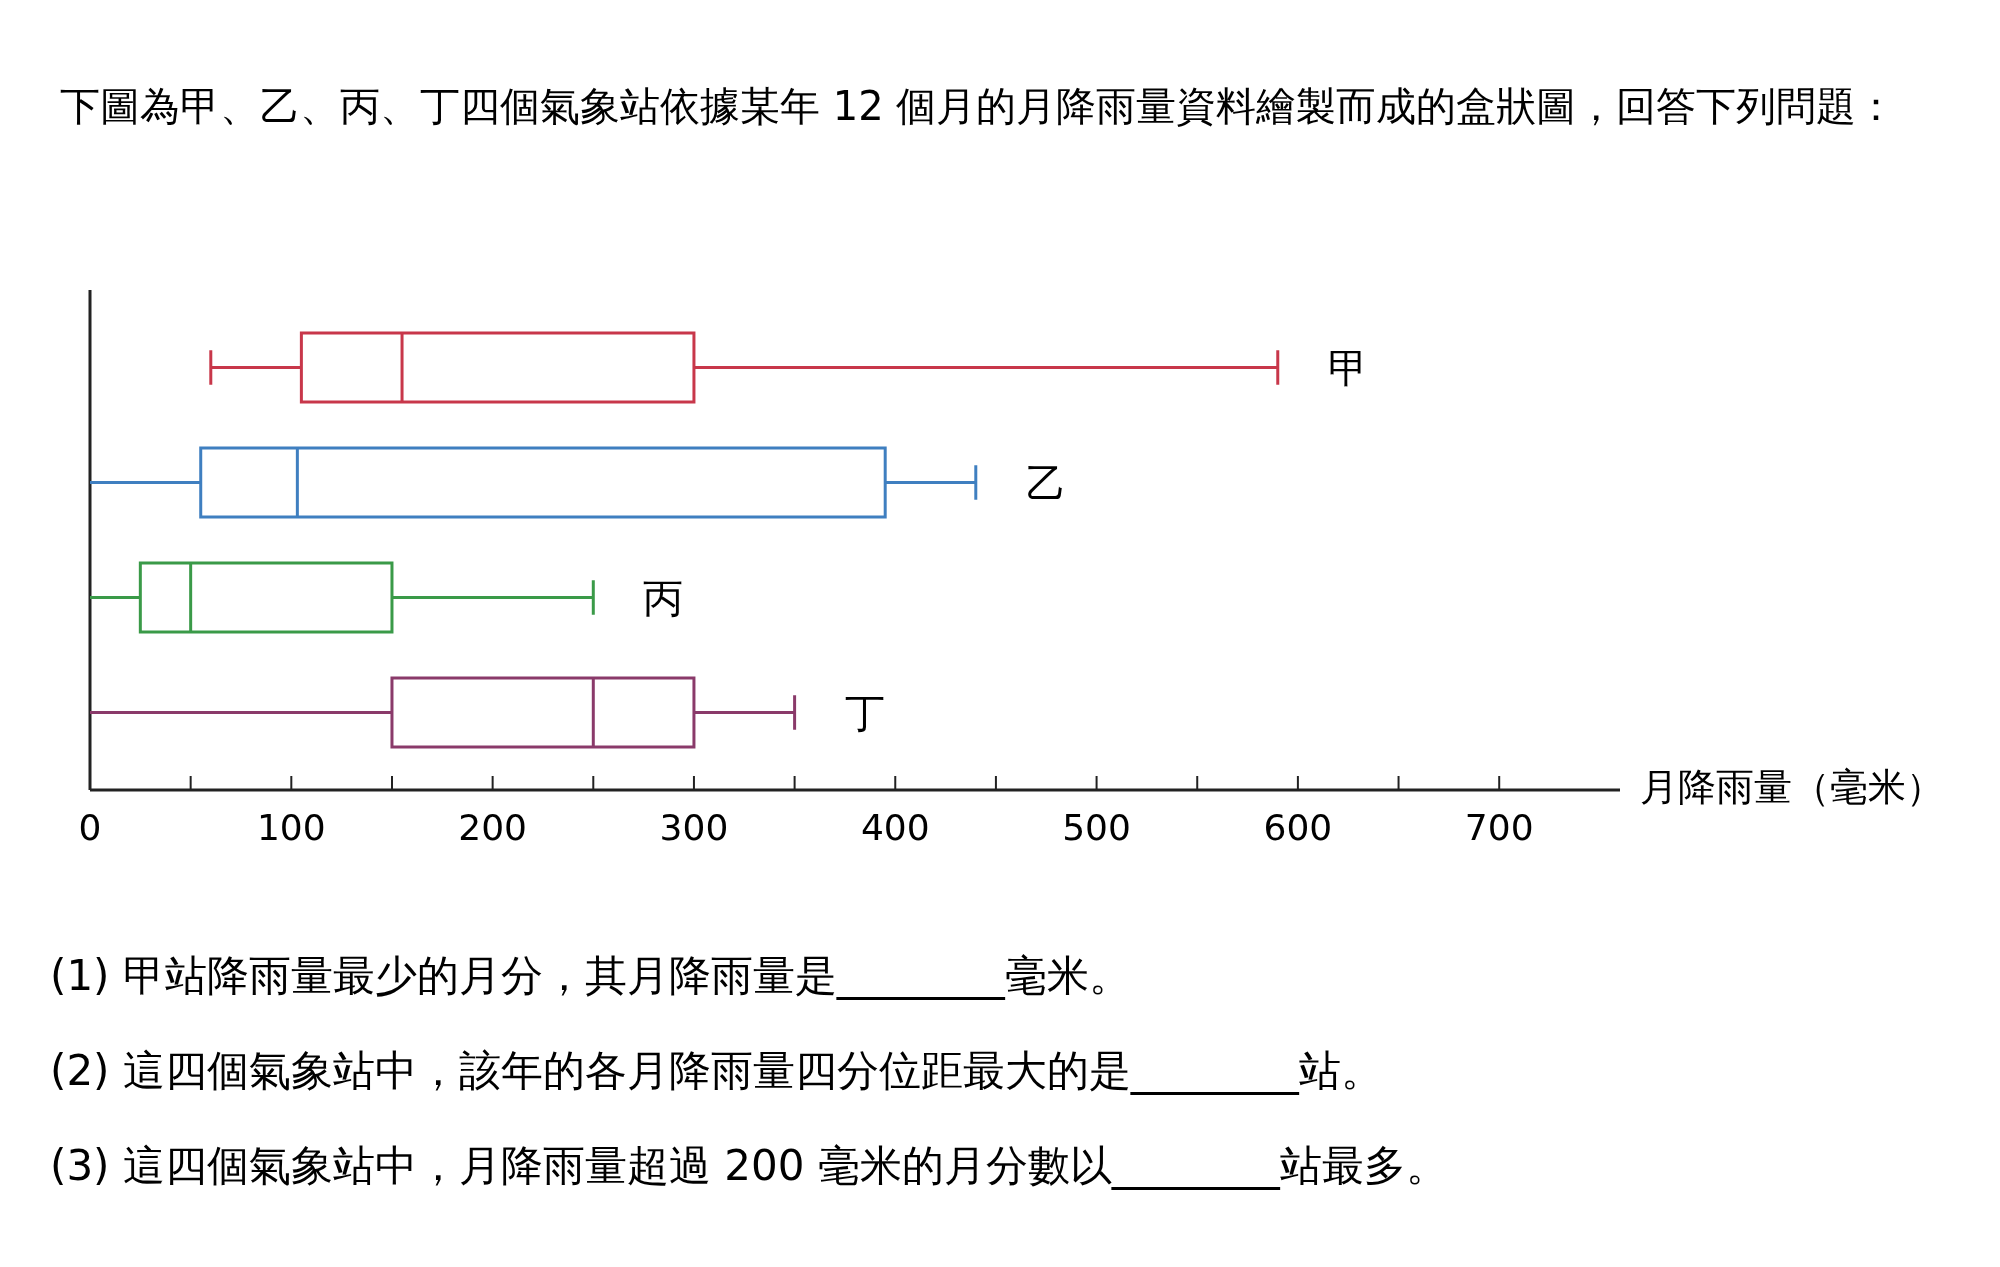  I want to click on x-tick-label: 700, so click(1499, 827).